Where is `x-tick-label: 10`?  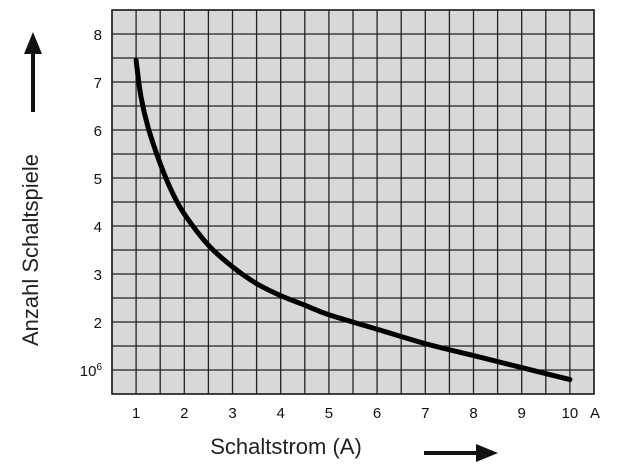
x-tick-label: 10 is located at coordinates (570, 413).